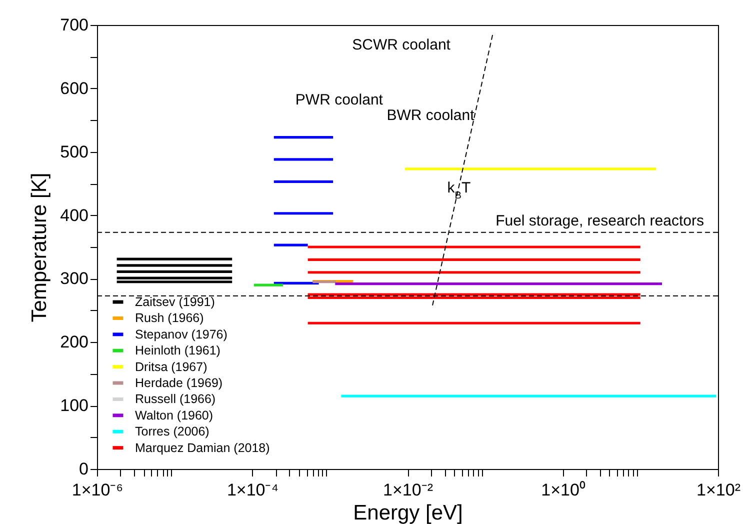  What do you see at coordinates (83, 469) in the screenshot?
I see `y-tick-label: 0` at bounding box center [83, 469].